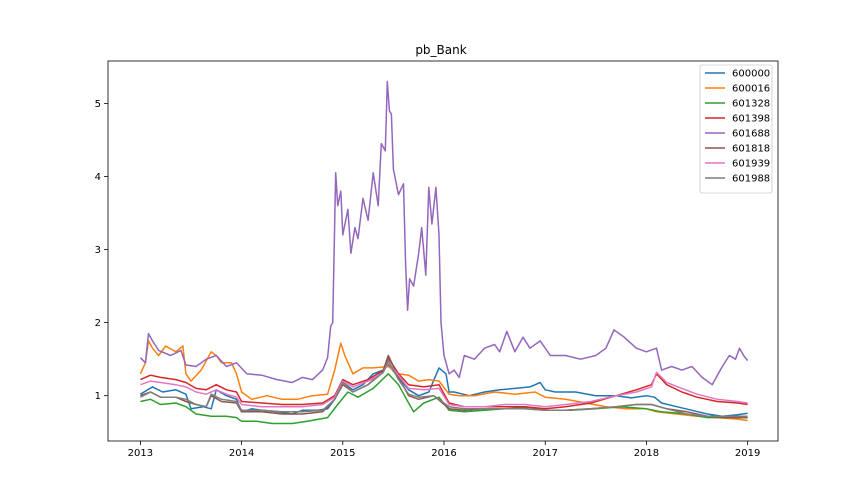  What do you see at coordinates (98, 177) in the screenshot?
I see `y-tick-label: 4` at bounding box center [98, 177].